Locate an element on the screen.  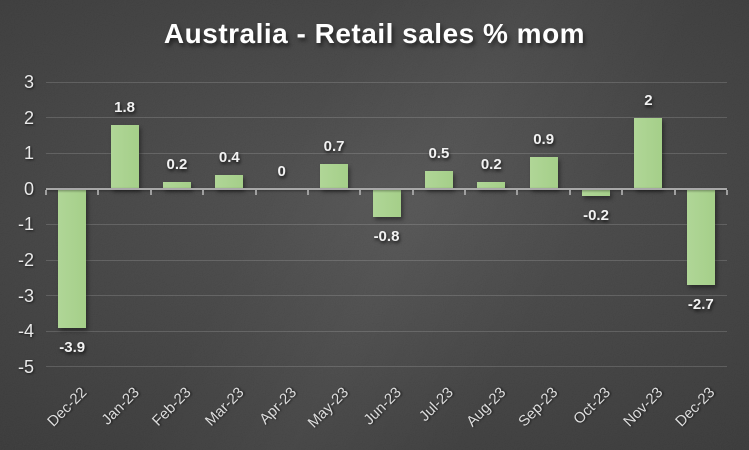
x-axis-label: Feb-23 is located at coordinates (172, 407).